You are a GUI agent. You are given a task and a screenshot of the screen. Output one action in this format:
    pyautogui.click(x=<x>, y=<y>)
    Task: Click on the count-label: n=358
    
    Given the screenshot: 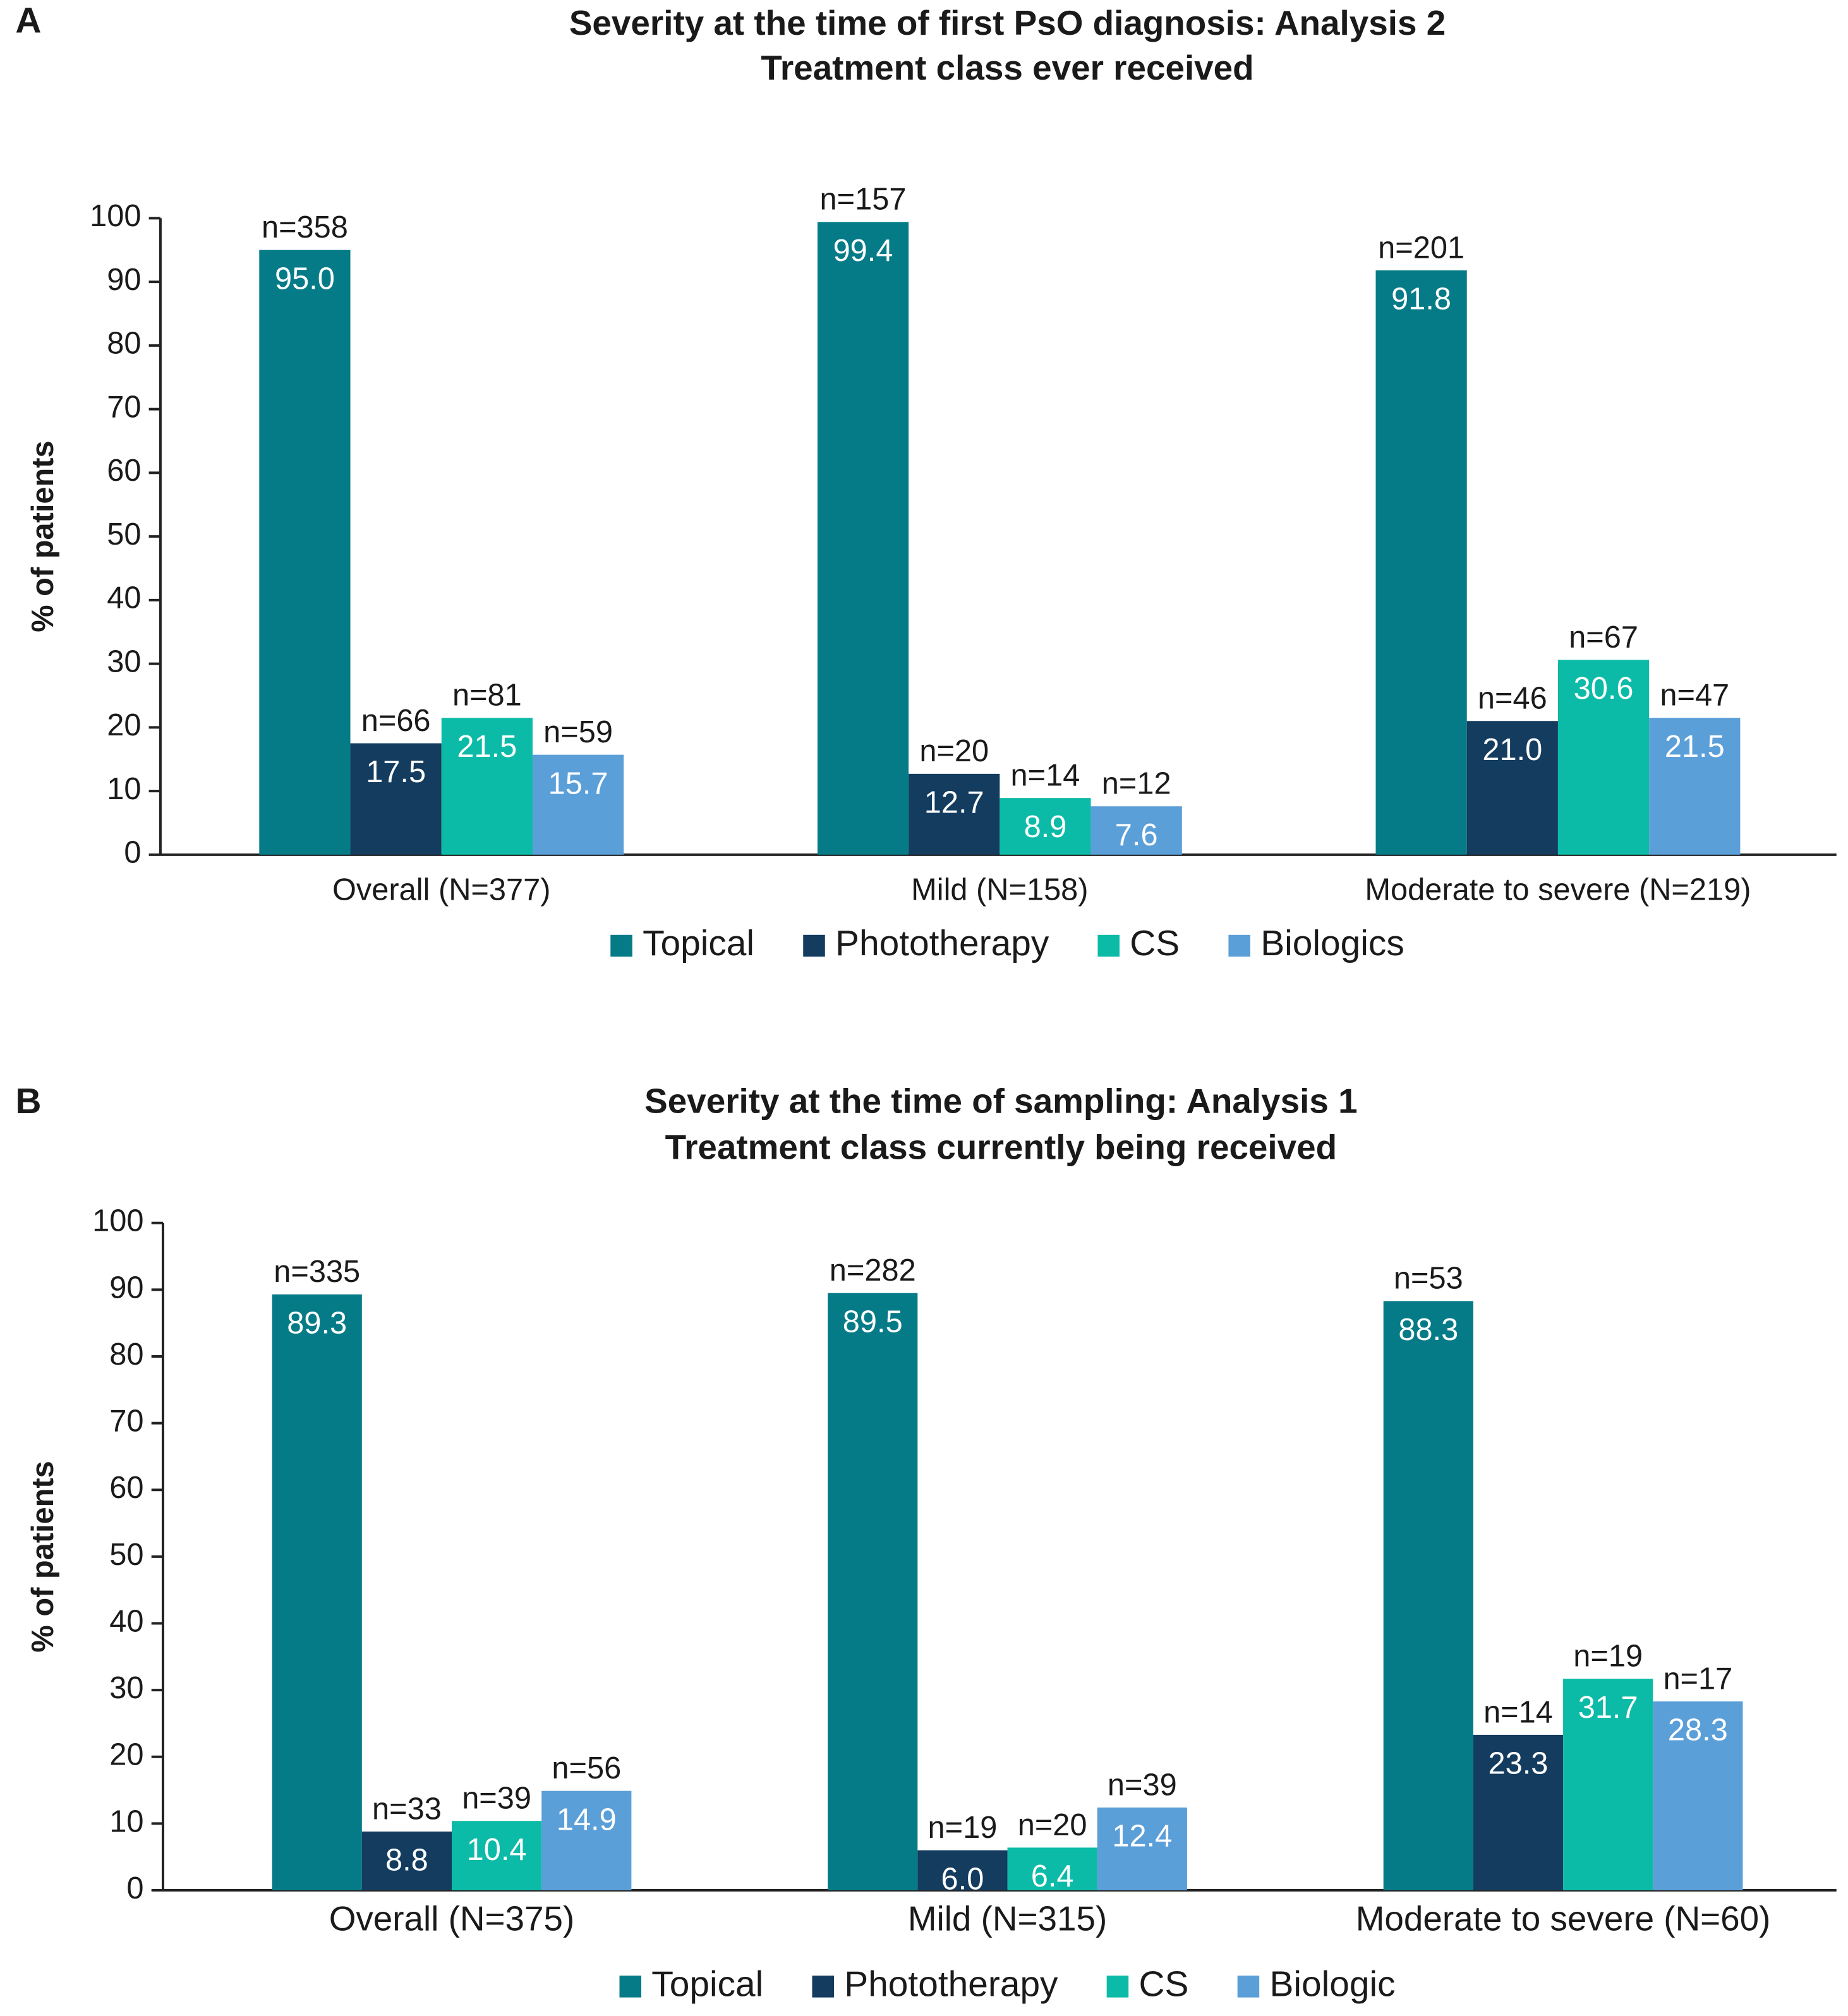 What is the action you would take?
    pyautogui.click(x=305, y=227)
    